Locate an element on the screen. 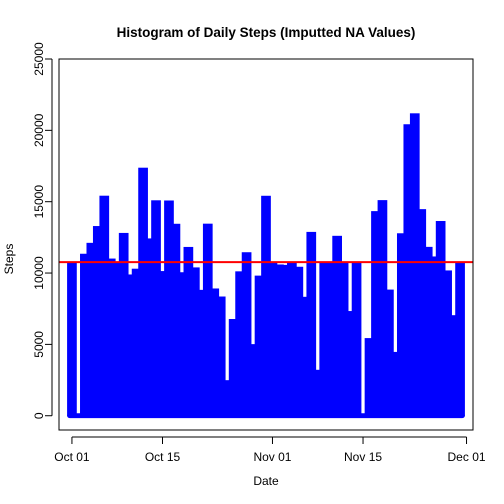 The height and width of the screenshot is (504, 504). x-tick-label: Nov 01 is located at coordinates (272, 457).